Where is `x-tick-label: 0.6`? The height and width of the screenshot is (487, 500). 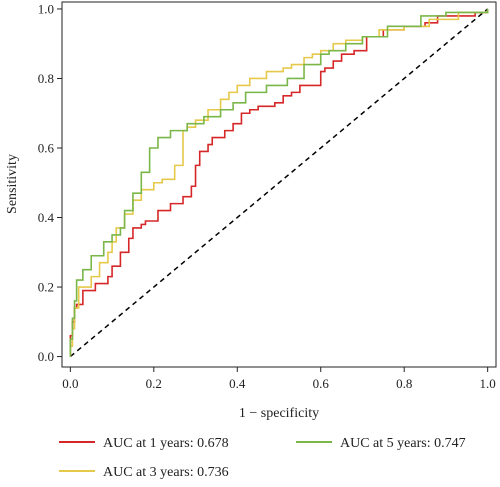
x-tick-label: 0.6 is located at coordinates (321, 383).